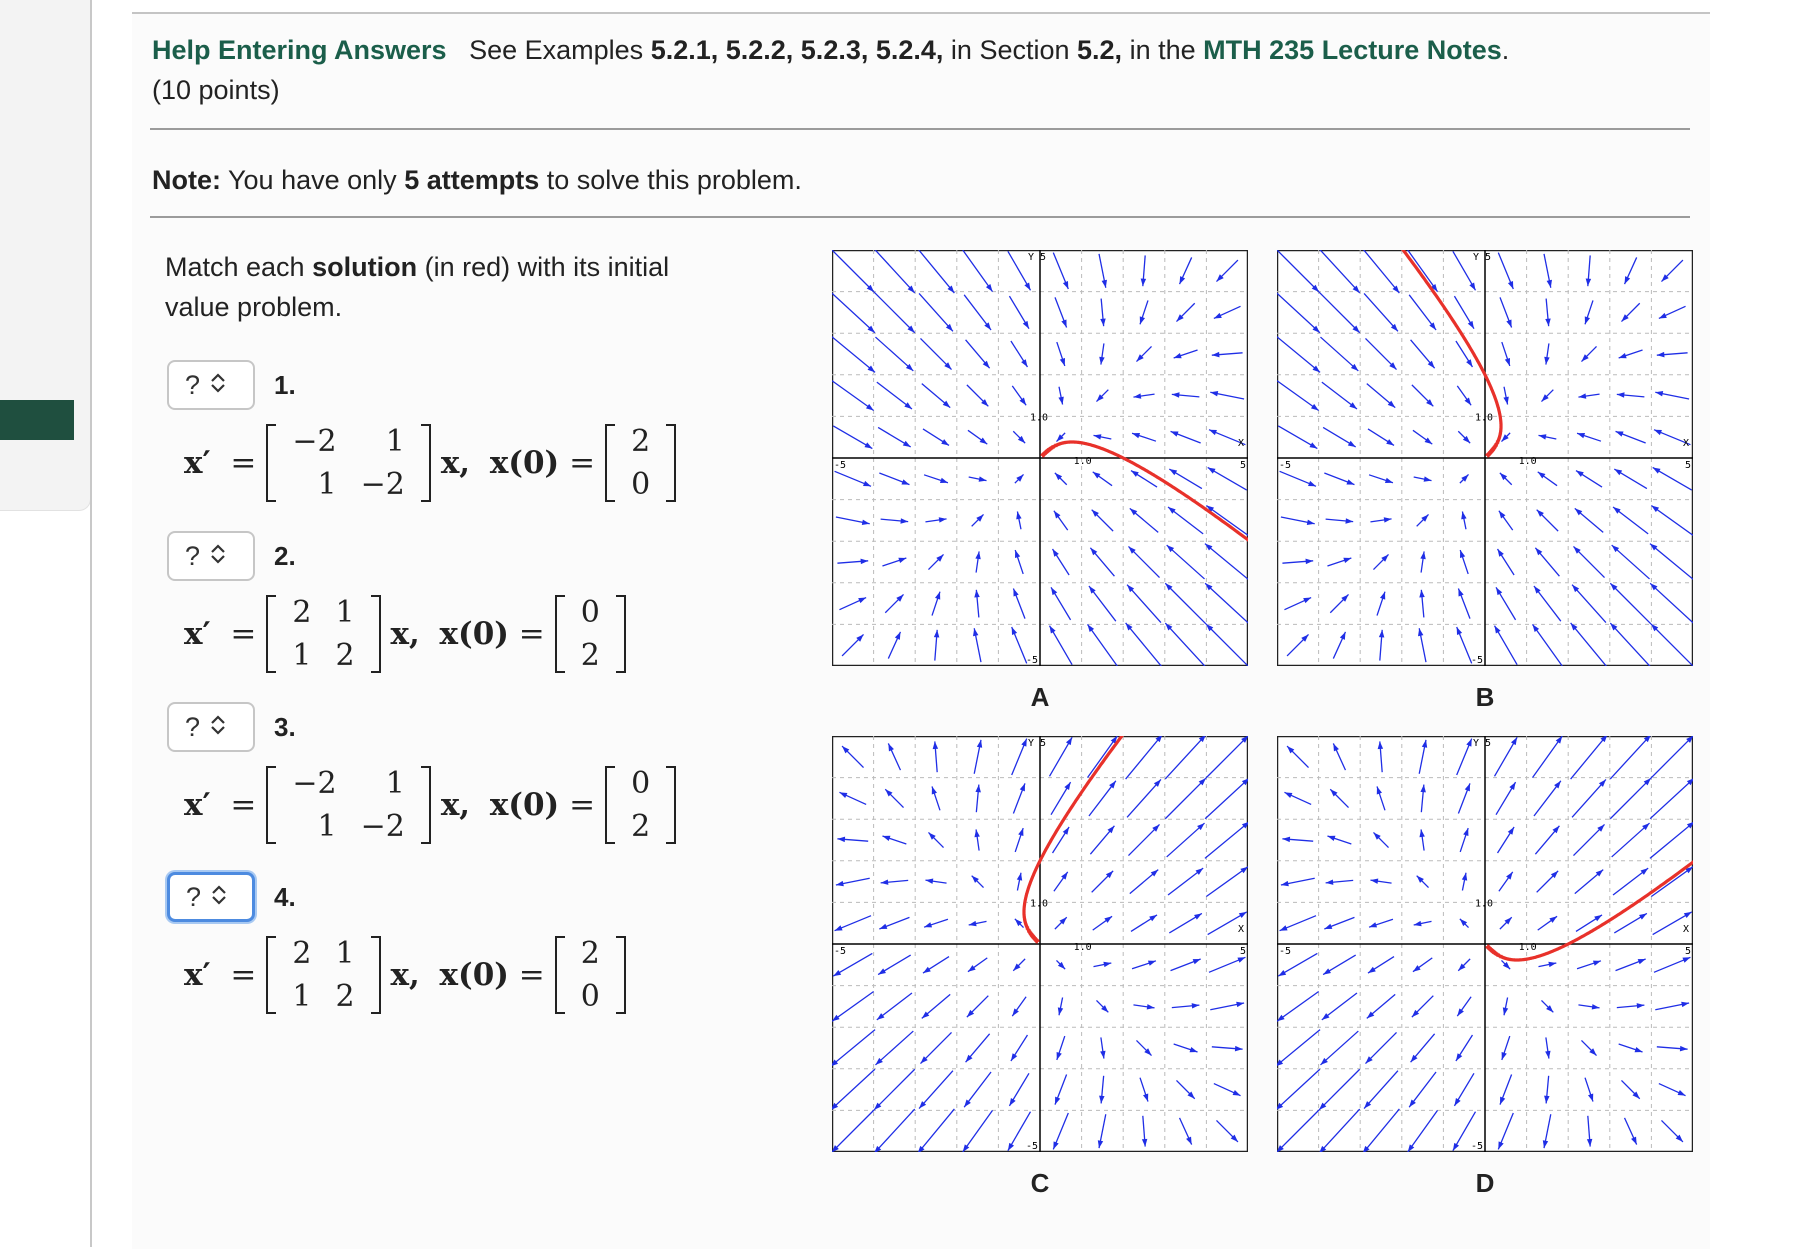  Describe the element at coordinates (211, 556) in the screenshot. I see `answer-select-2: ?` at that location.